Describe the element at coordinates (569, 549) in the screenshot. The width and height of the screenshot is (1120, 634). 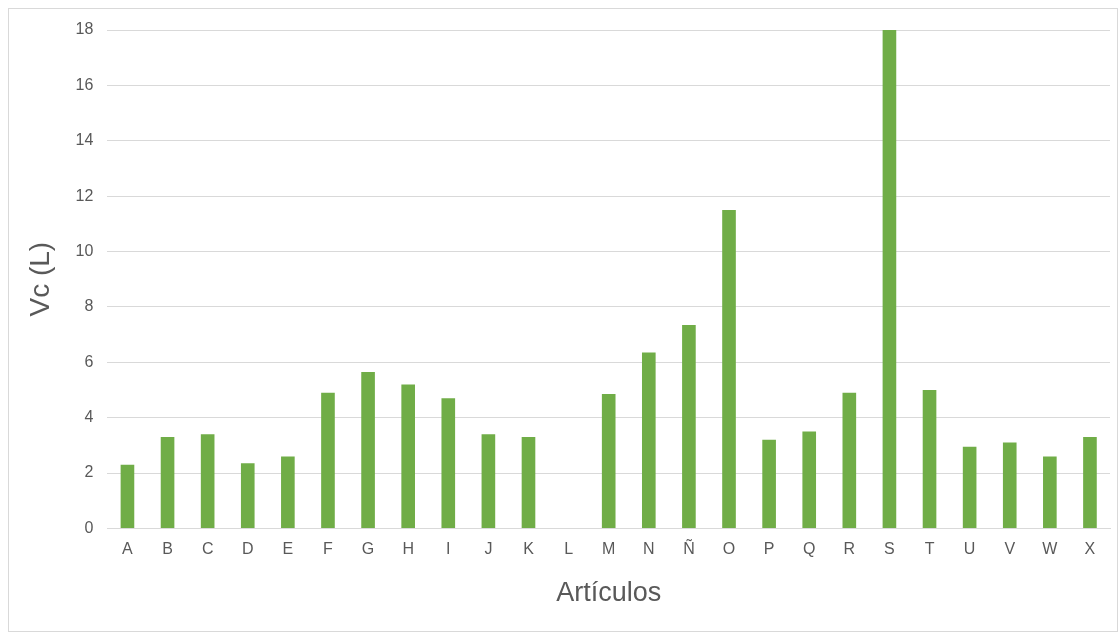
I see `x-tick-label: L` at that location.